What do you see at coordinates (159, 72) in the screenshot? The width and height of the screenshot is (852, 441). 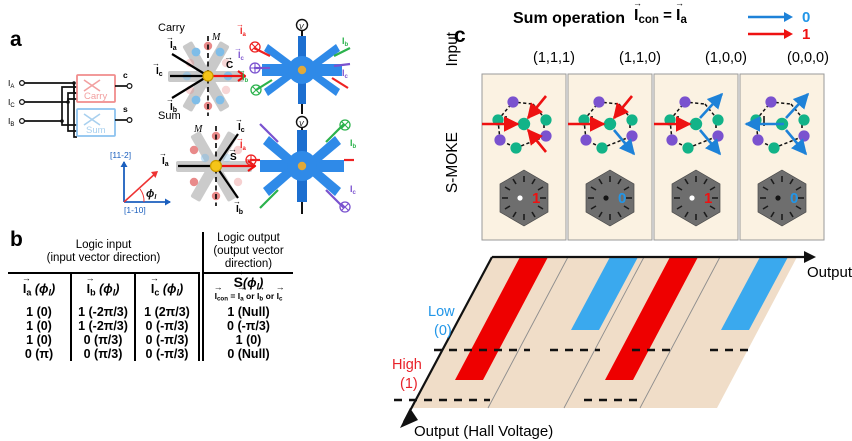 I see `carry-vector-label-c: Ic` at bounding box center [159, 72].